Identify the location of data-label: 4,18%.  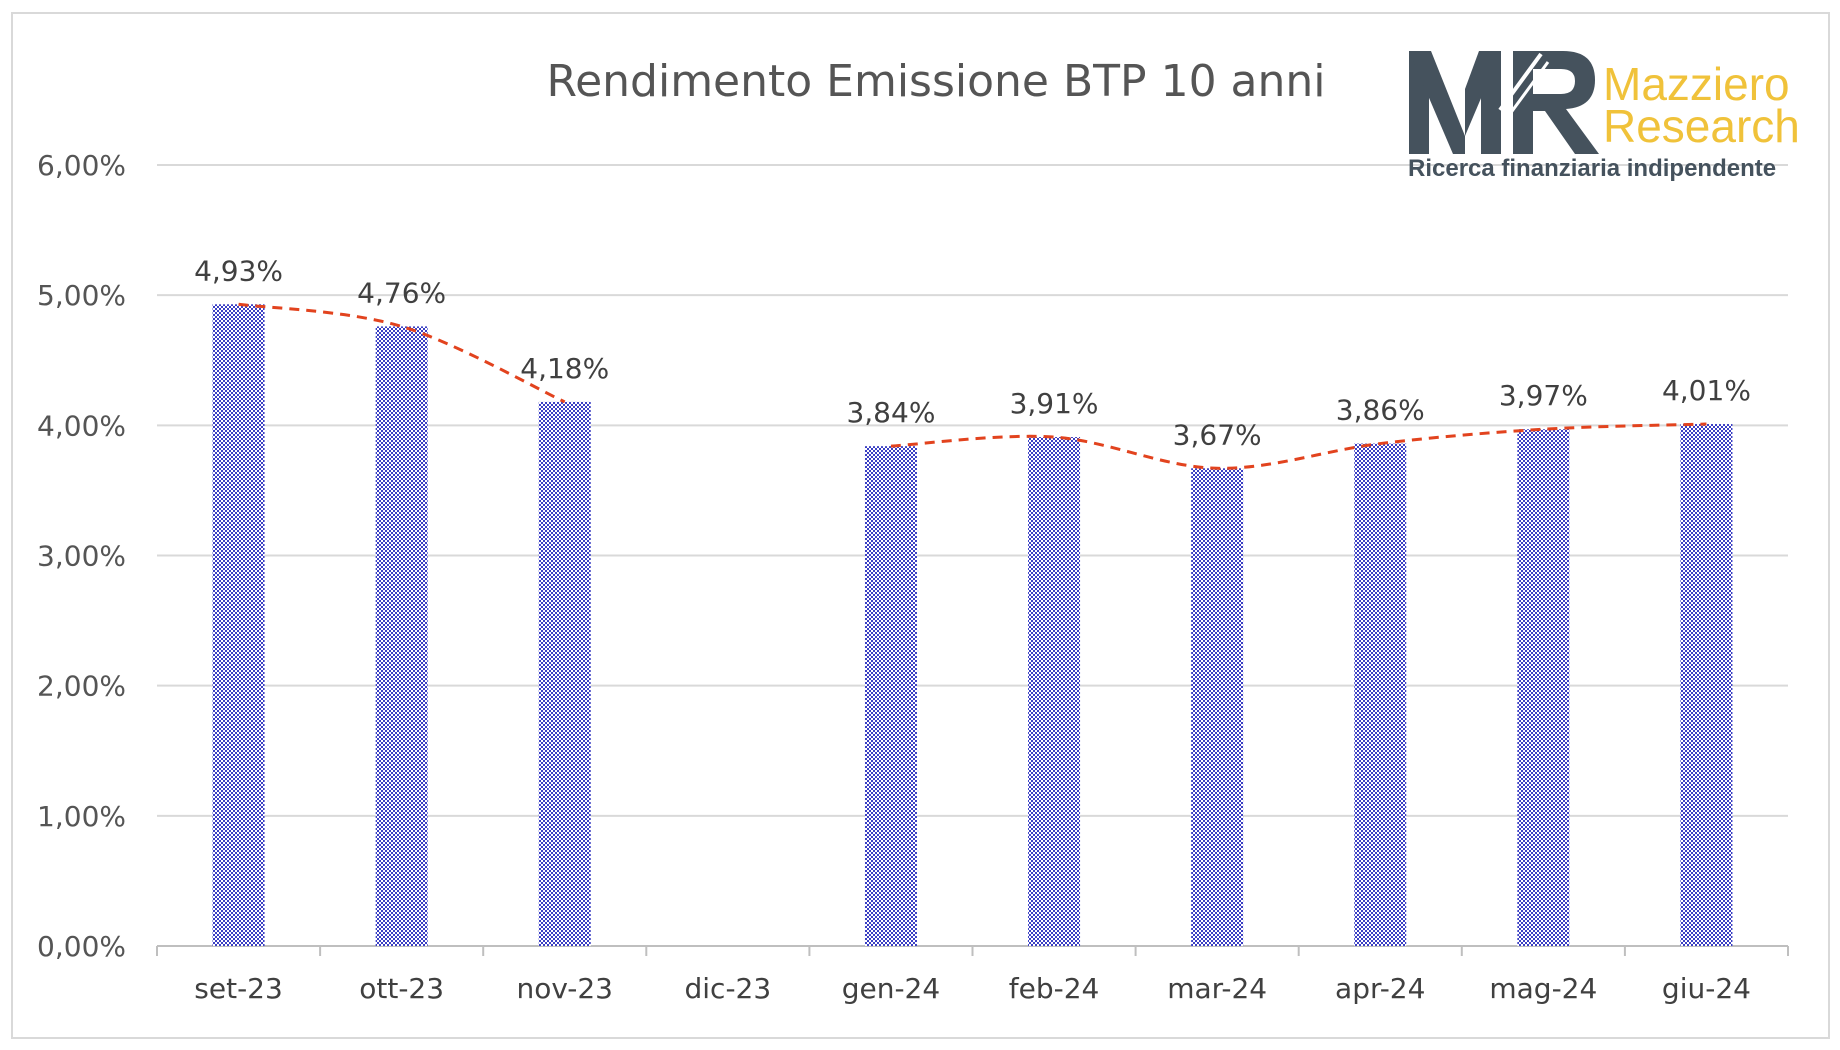
(564, 368).